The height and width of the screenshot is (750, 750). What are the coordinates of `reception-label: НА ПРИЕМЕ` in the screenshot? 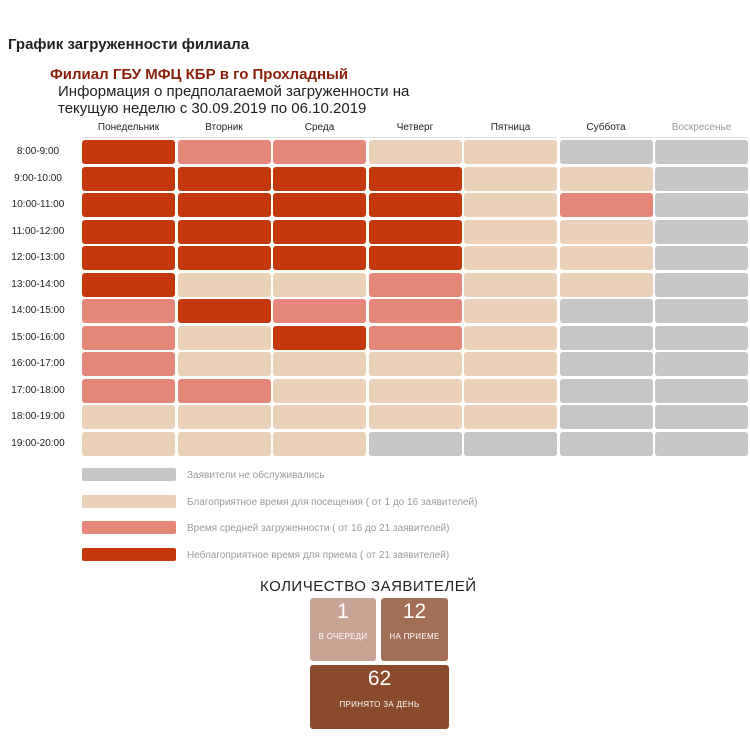 It's located at (414, 636).